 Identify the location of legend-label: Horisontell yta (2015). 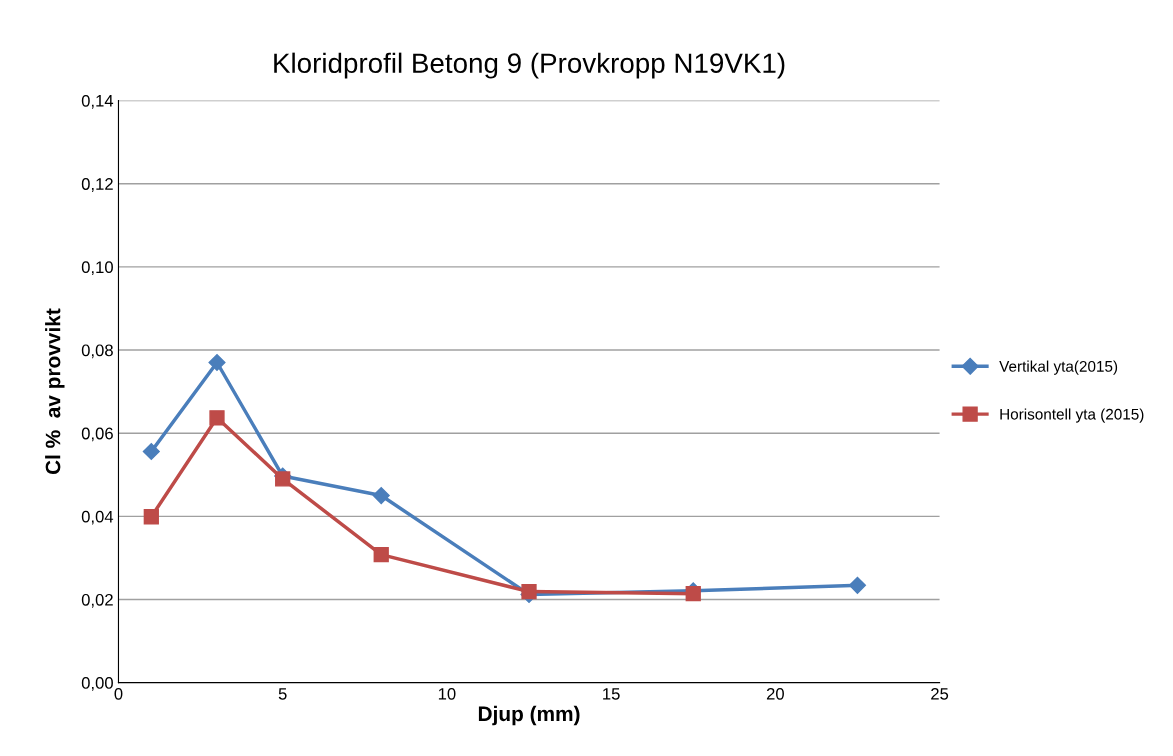
(1072, 415).